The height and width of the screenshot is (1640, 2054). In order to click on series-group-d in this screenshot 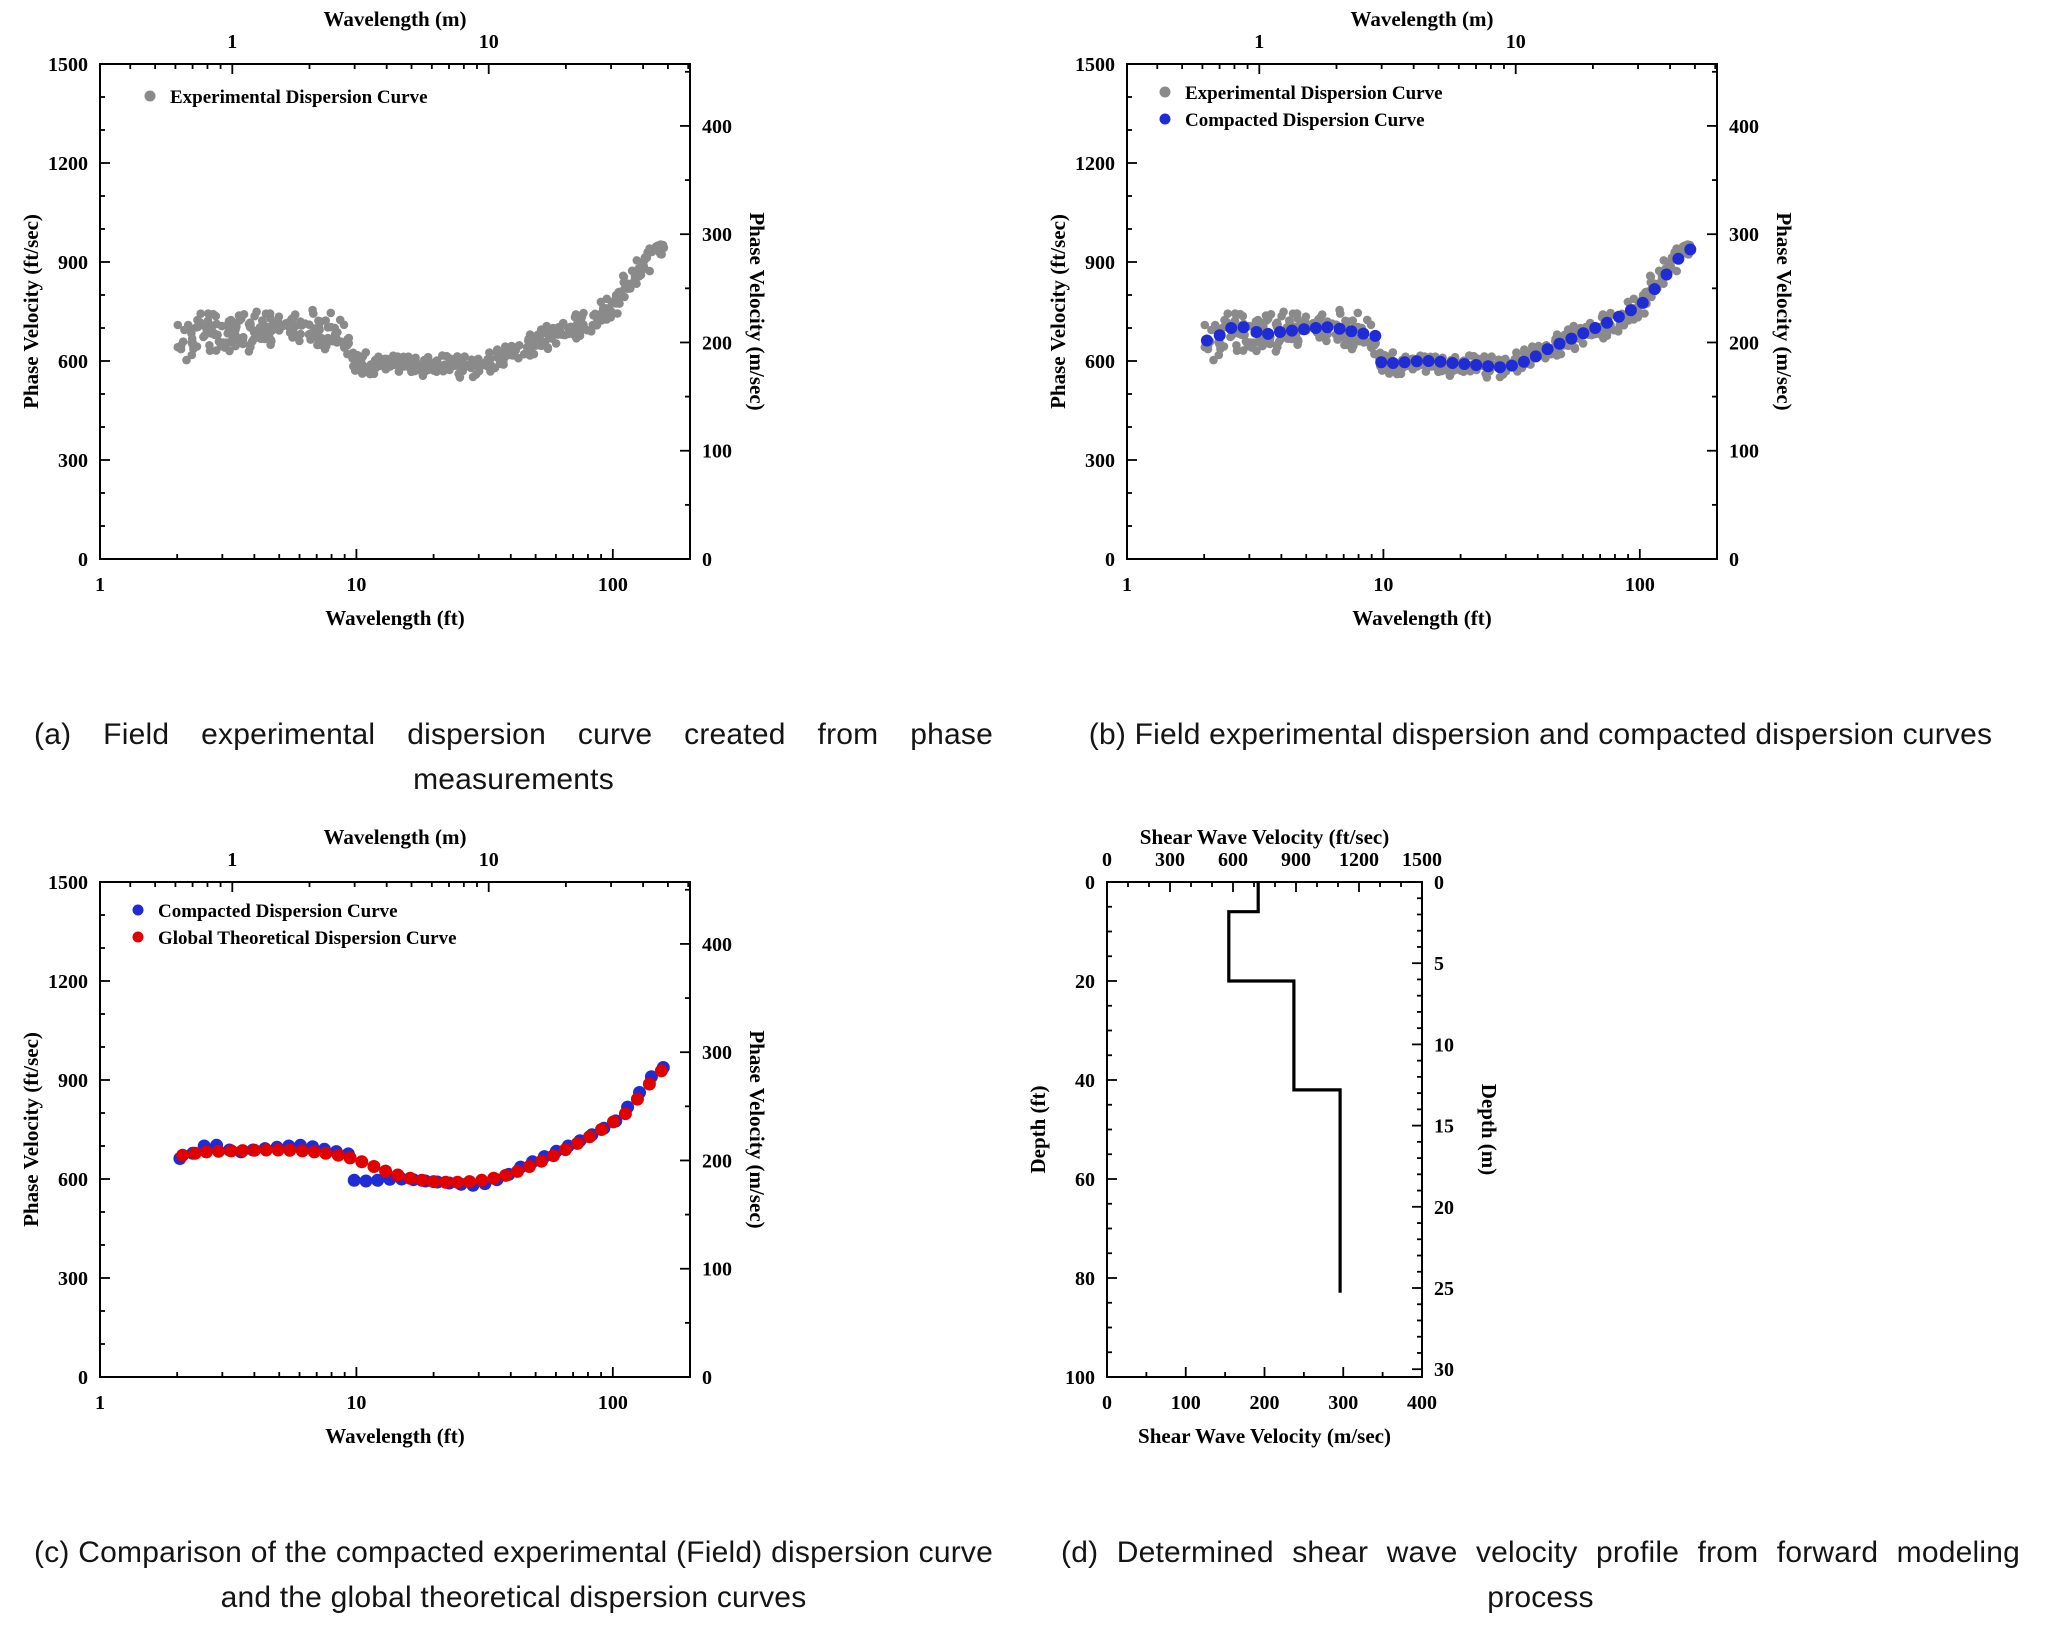, I will do `click(1284, 1087)`.